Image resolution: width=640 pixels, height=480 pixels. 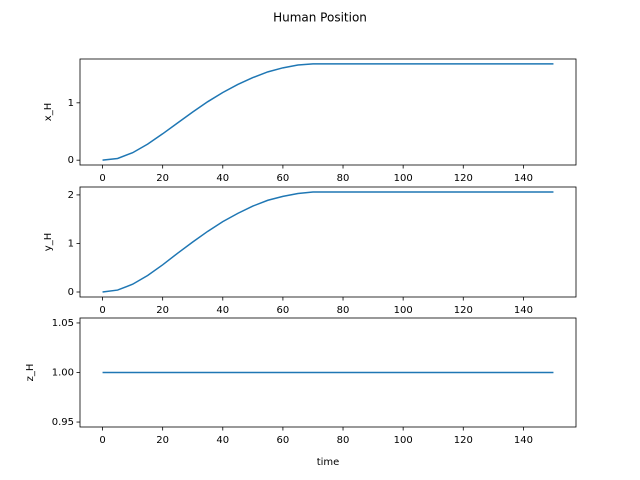 I want to click on y-tick-label: 0.95, so click(x=63, y=422).